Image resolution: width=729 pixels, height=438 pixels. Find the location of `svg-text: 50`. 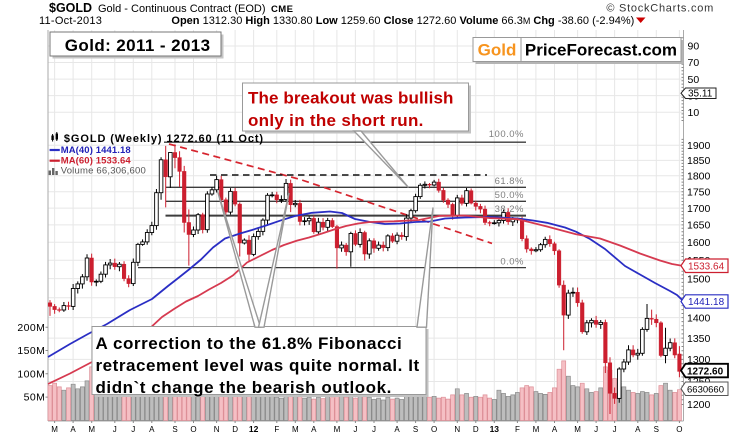

svg-text: 50 is located at coordinates (694, 80).